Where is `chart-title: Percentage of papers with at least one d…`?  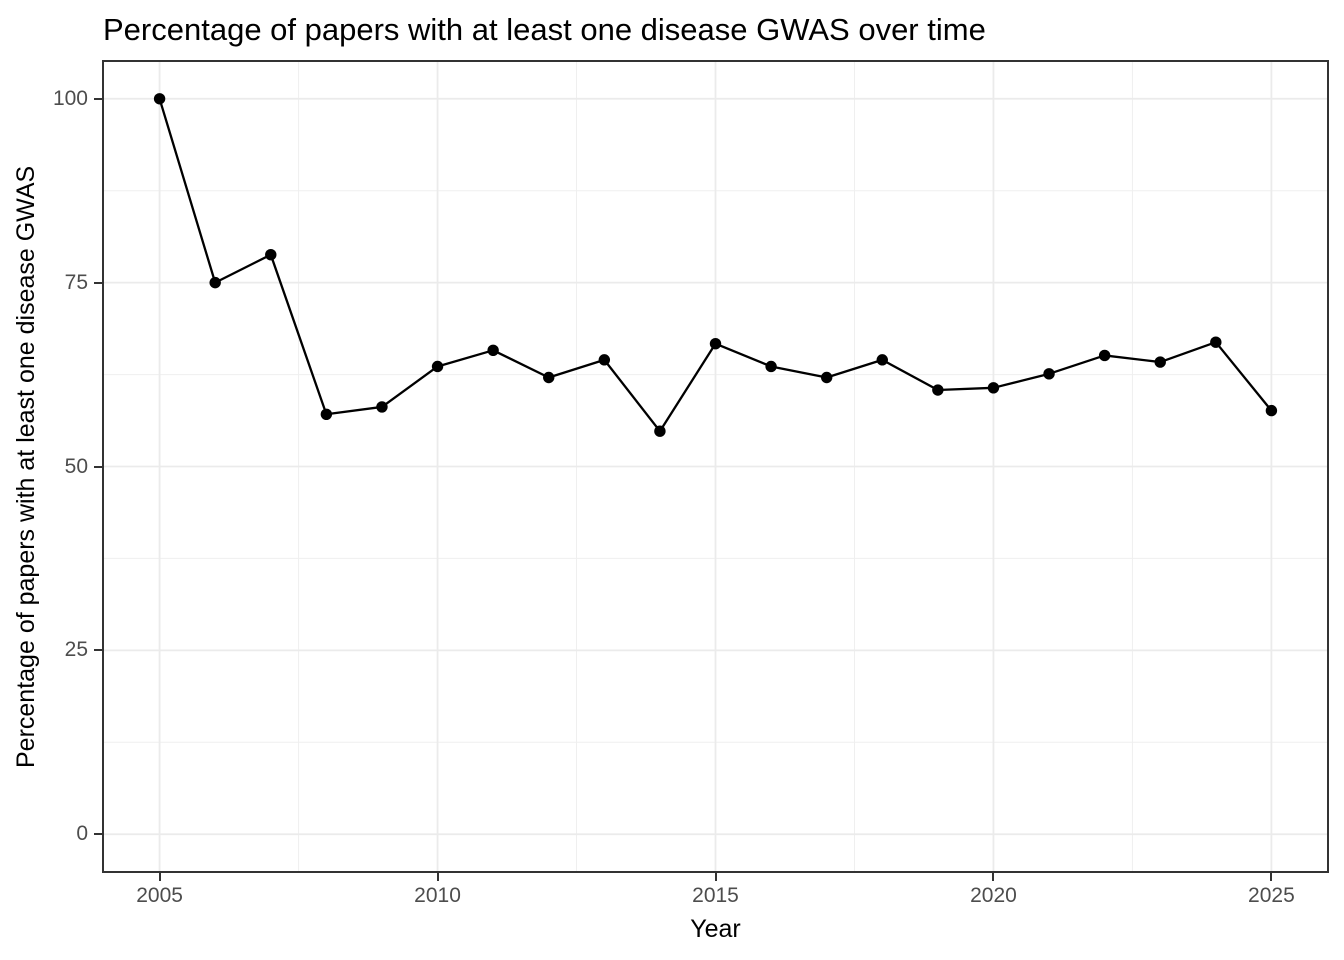 chart-title: Percentage of papers with at least one d… is located at coordinates (544, 29).